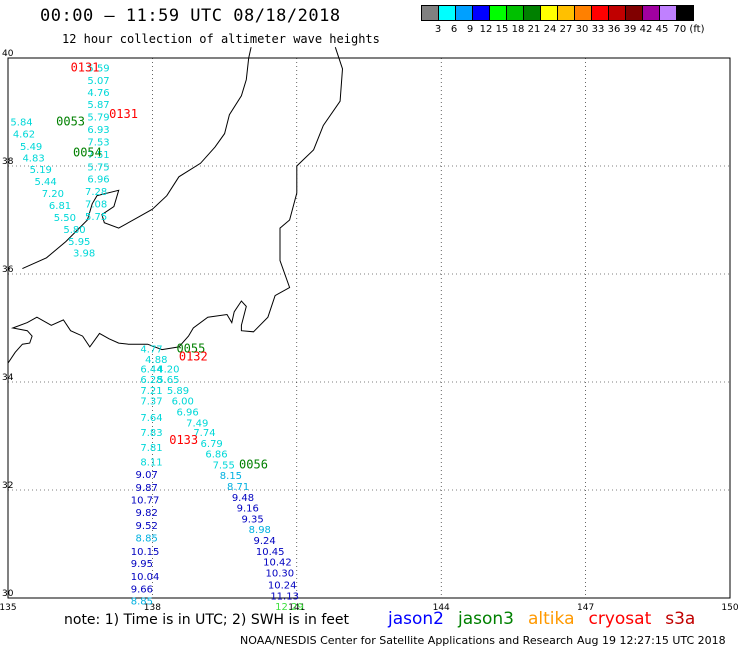 This screenshot has width=740, height=650. I want to click on pass-label: 0053, so click(70, 122).